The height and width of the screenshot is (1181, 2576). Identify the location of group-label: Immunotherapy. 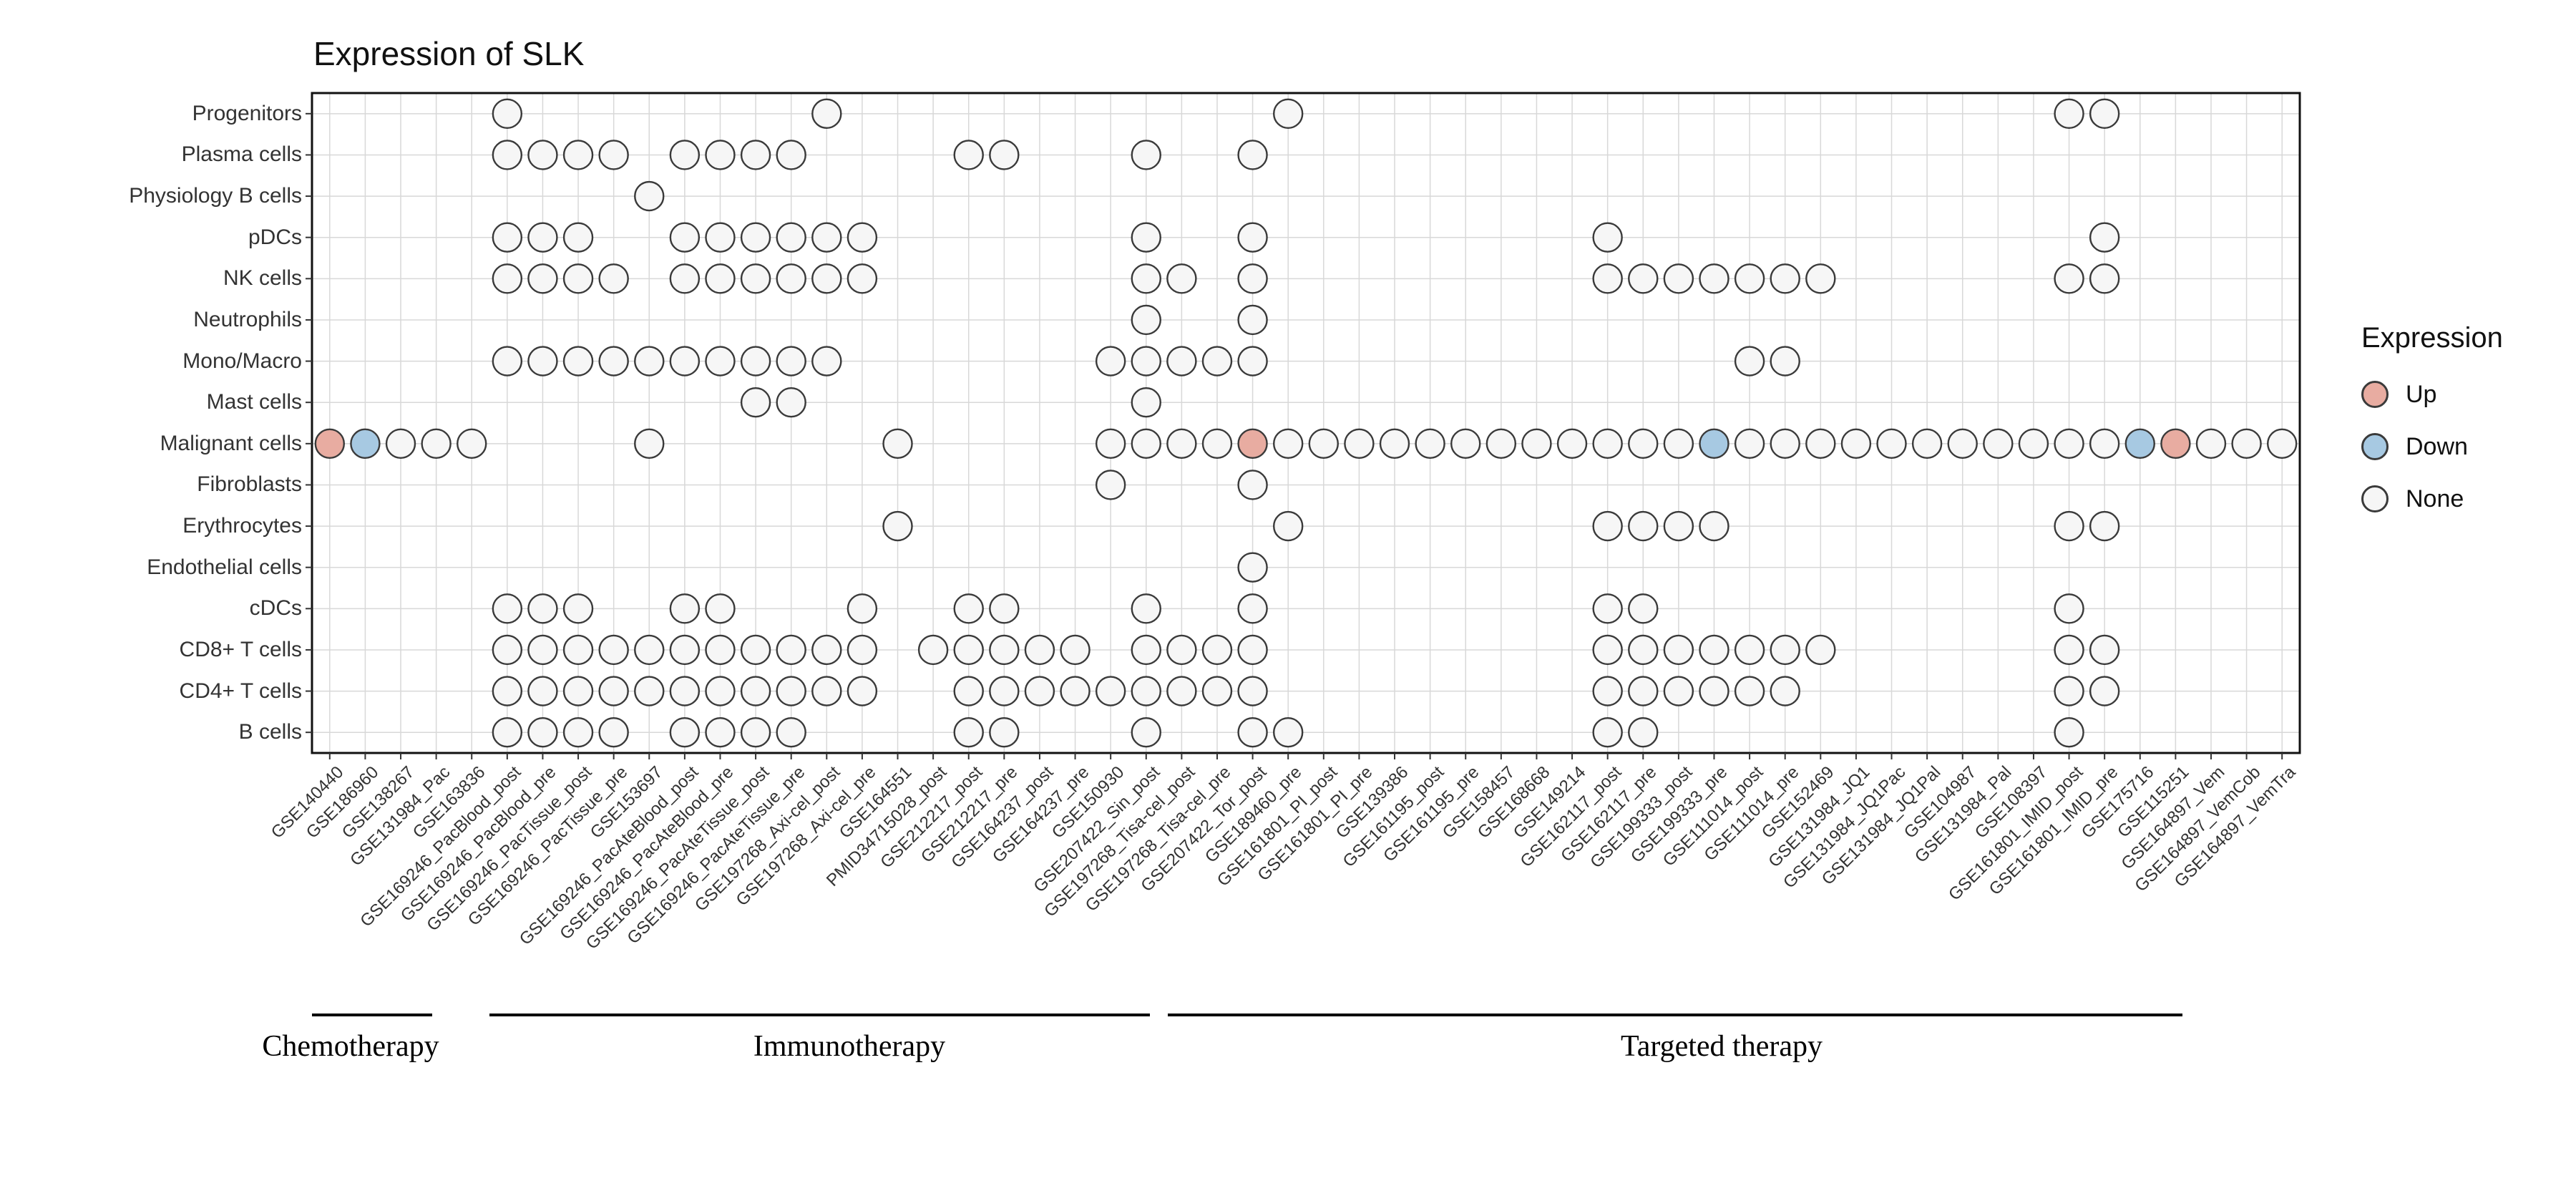
(849, 1046).